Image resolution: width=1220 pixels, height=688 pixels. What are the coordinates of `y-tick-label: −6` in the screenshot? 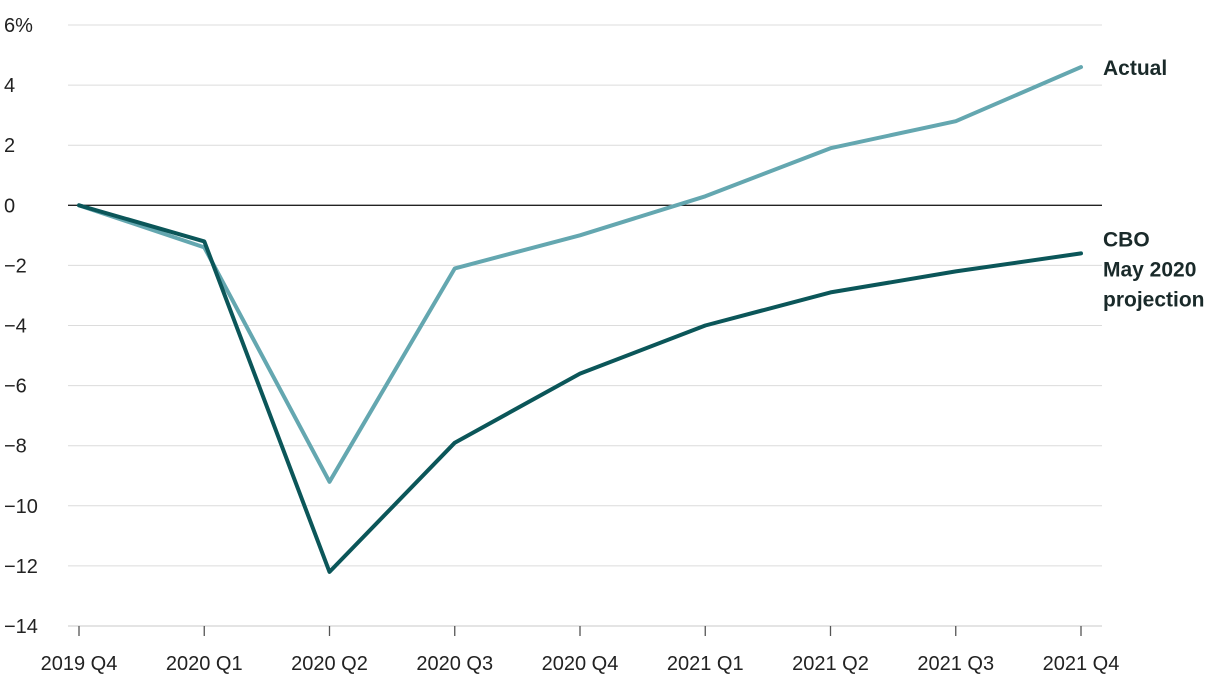 It's located at (15, 387).